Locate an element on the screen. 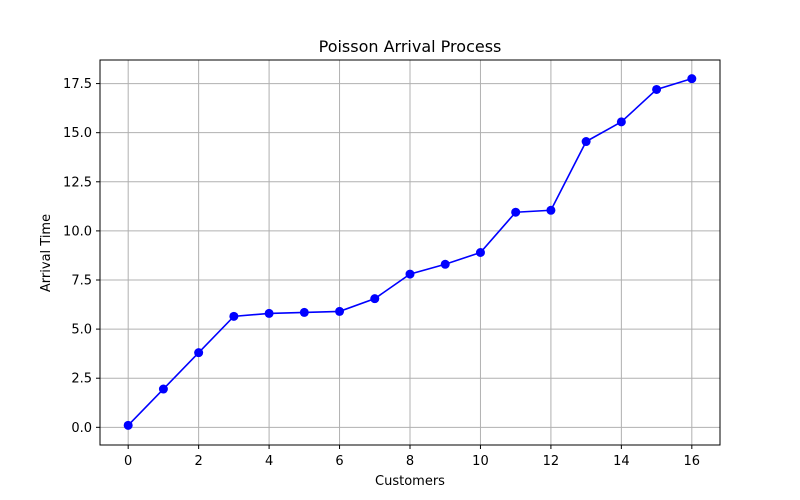 The image size is (800, 500). x-axis-ticks: 0 2 4 6 8 10 12 14 16 is located at coordinates (412, 457).